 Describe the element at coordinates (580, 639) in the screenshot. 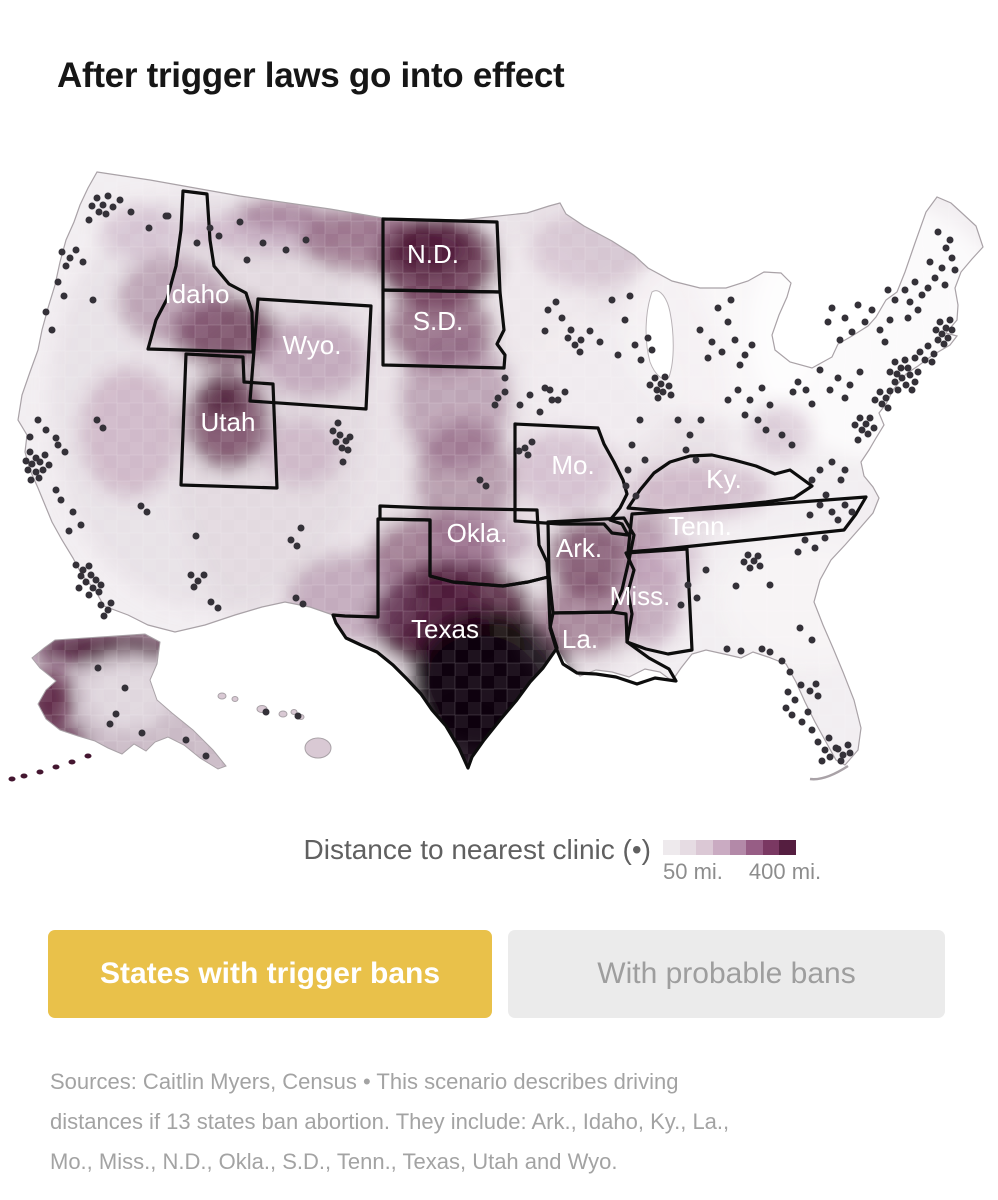

I see `state-label-louisiana: La.` at that location.